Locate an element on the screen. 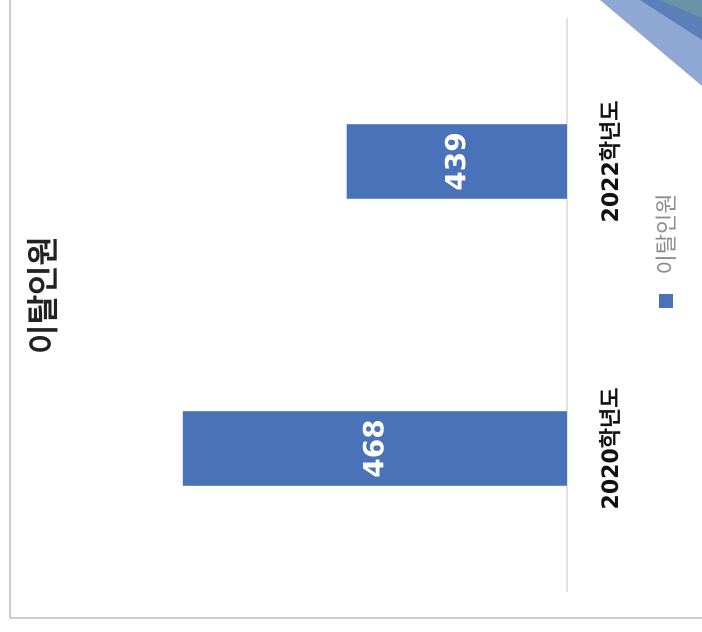  legend-swatch is located at coordinates (666, 301).